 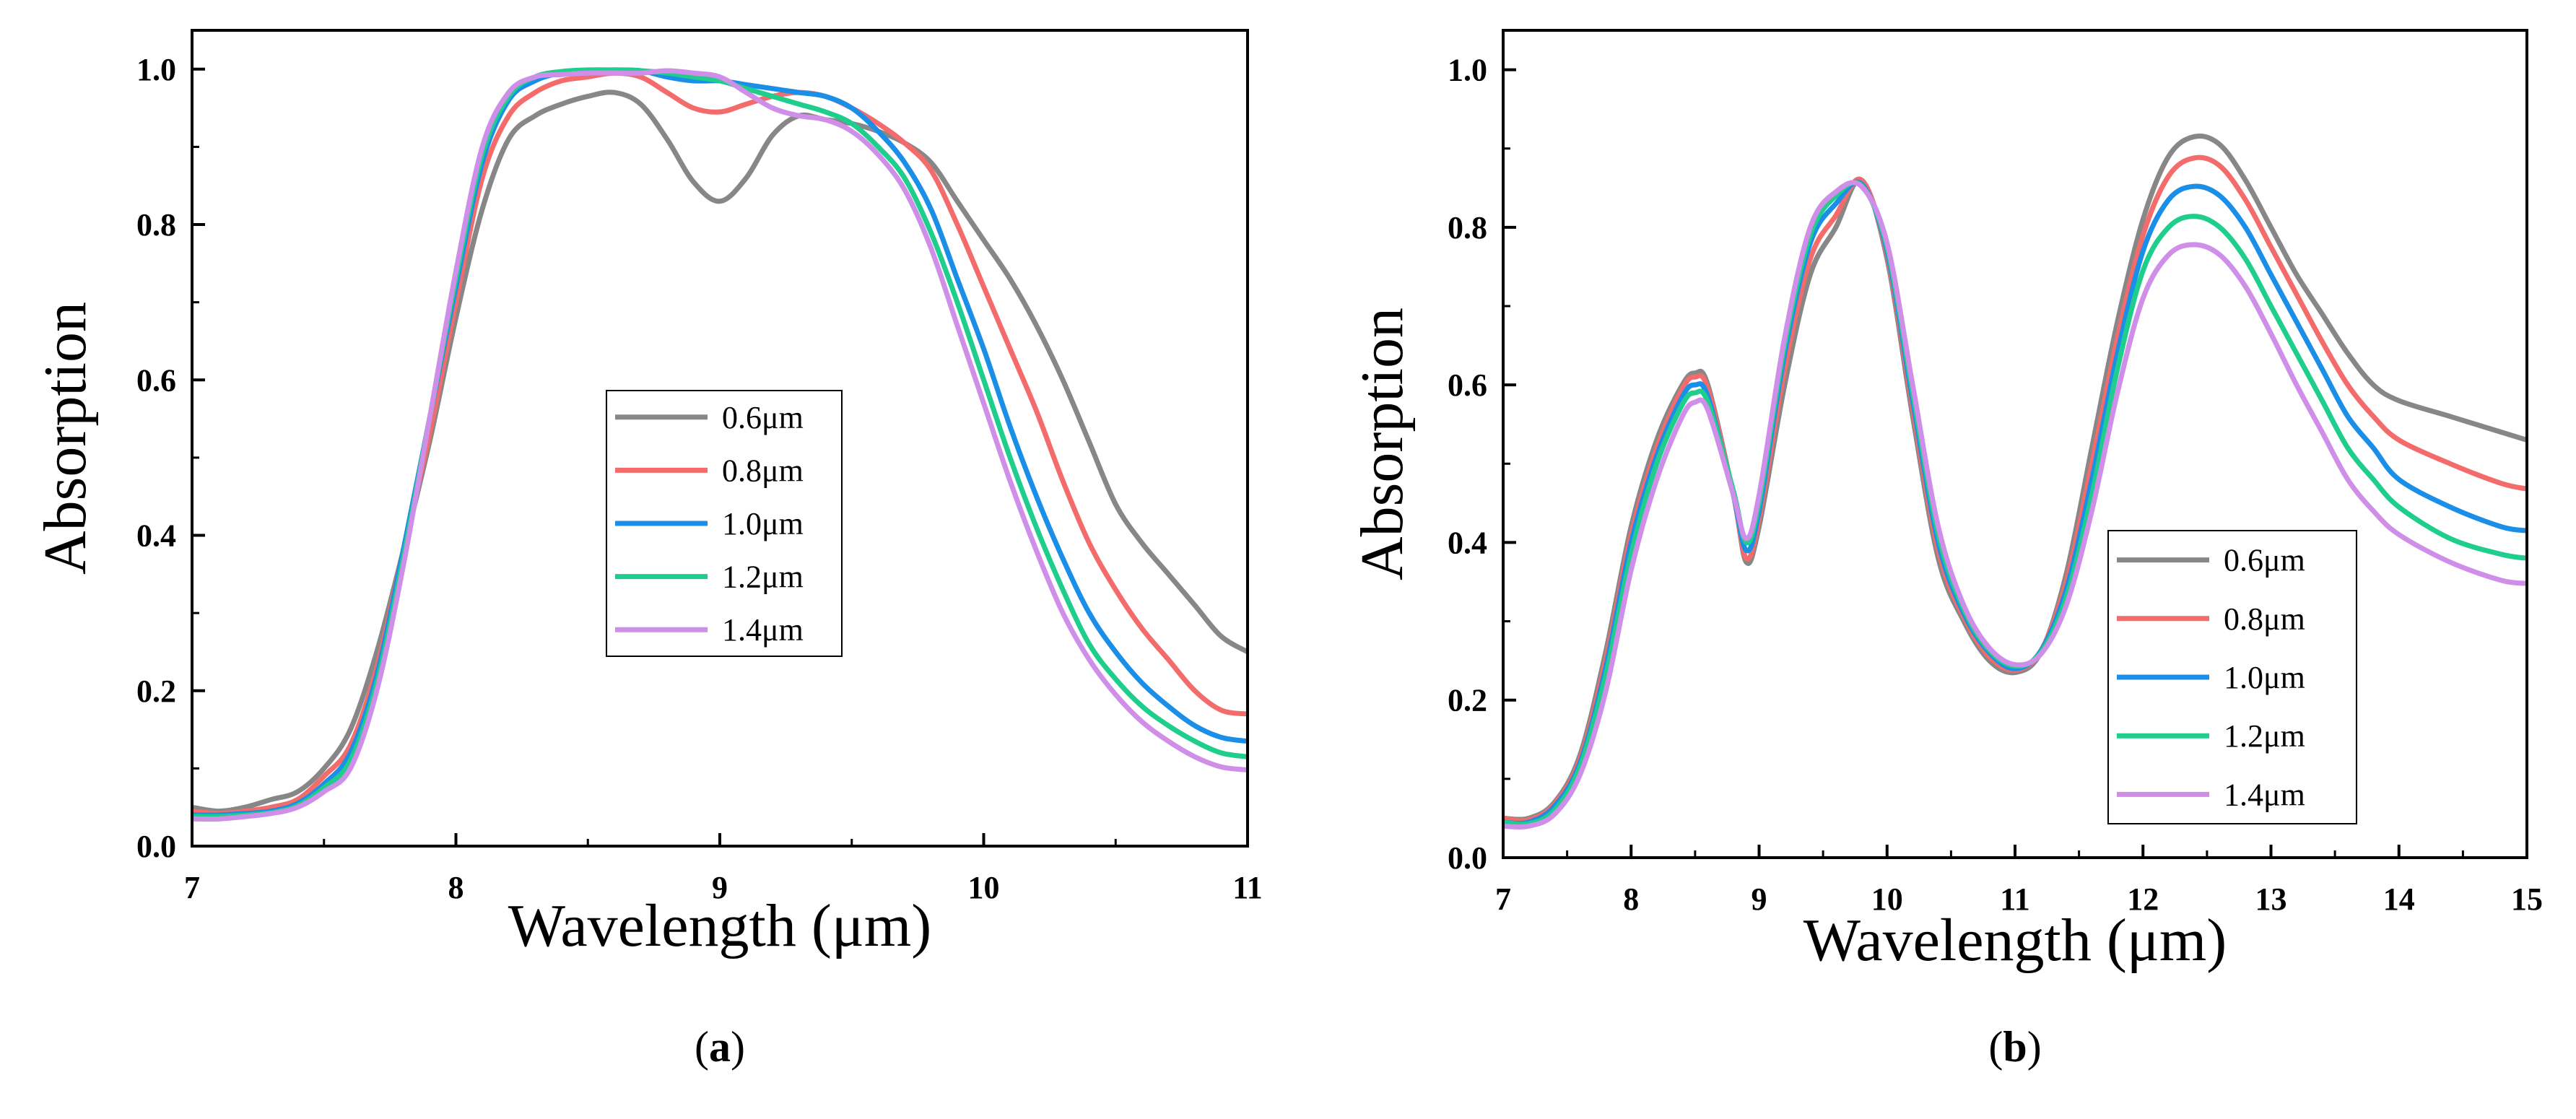 I want to click on x-tick-label: 14, so click(x=2399, y=899).